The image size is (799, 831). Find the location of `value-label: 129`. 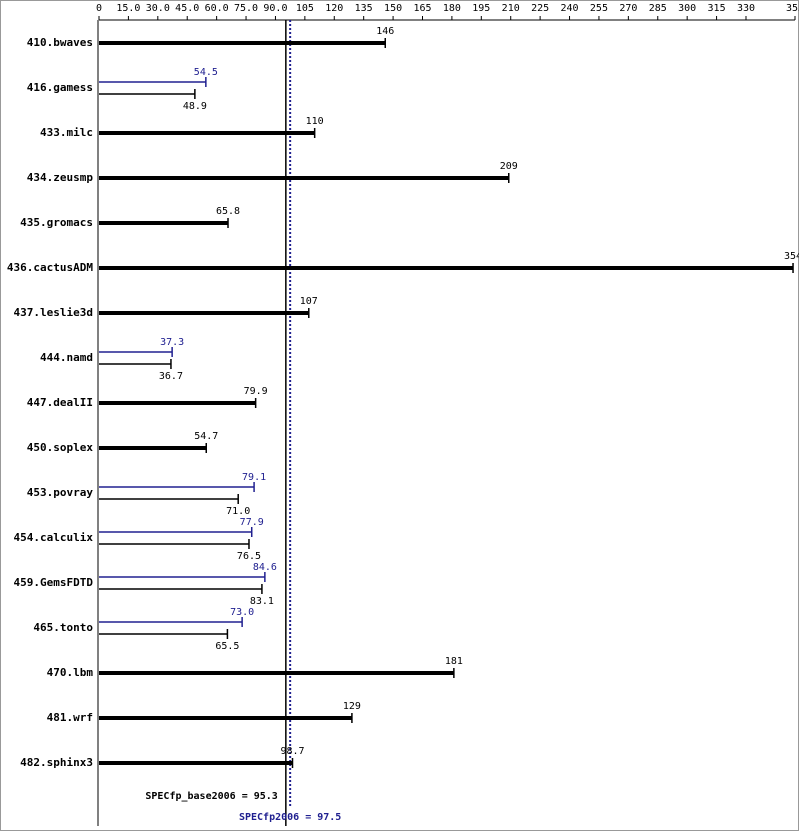

value-label: 129 is located at coordinates (352, 706).